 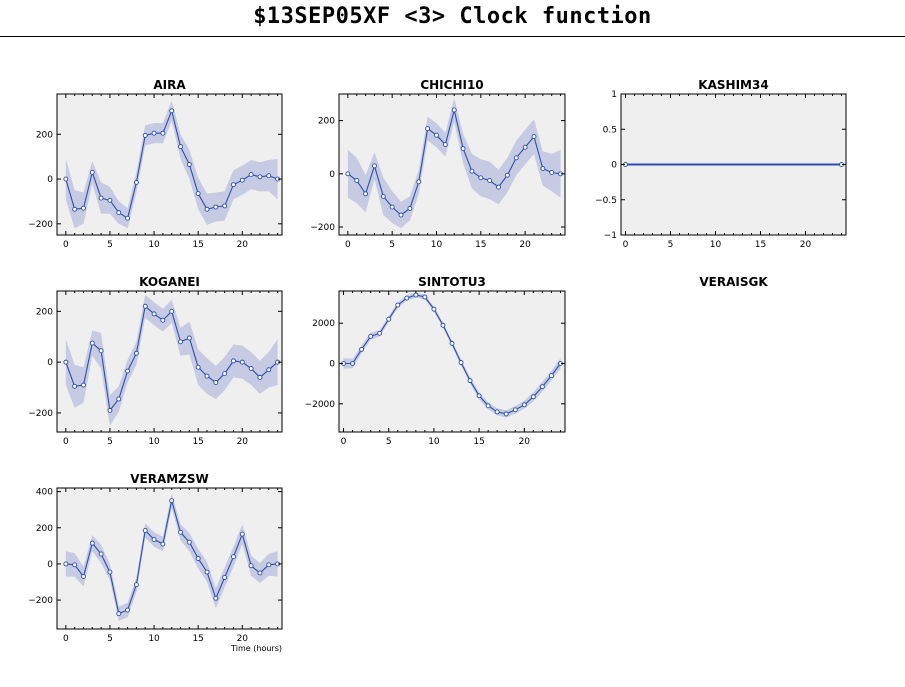 What do you see at coordinates (323, 324) in the screenshot?
I see `y-tick-label: 2000` at bounding box center [323, 324].